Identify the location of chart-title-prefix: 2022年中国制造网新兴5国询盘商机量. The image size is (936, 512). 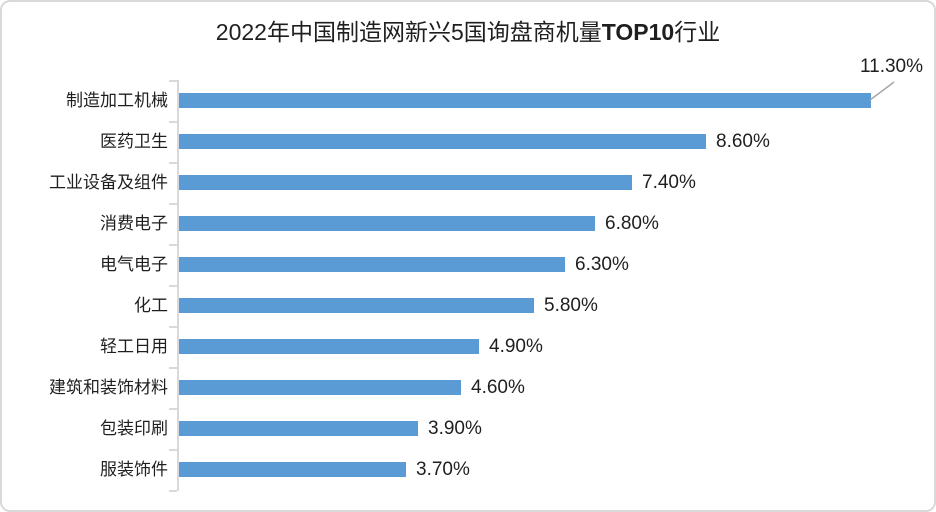
(408, 32).